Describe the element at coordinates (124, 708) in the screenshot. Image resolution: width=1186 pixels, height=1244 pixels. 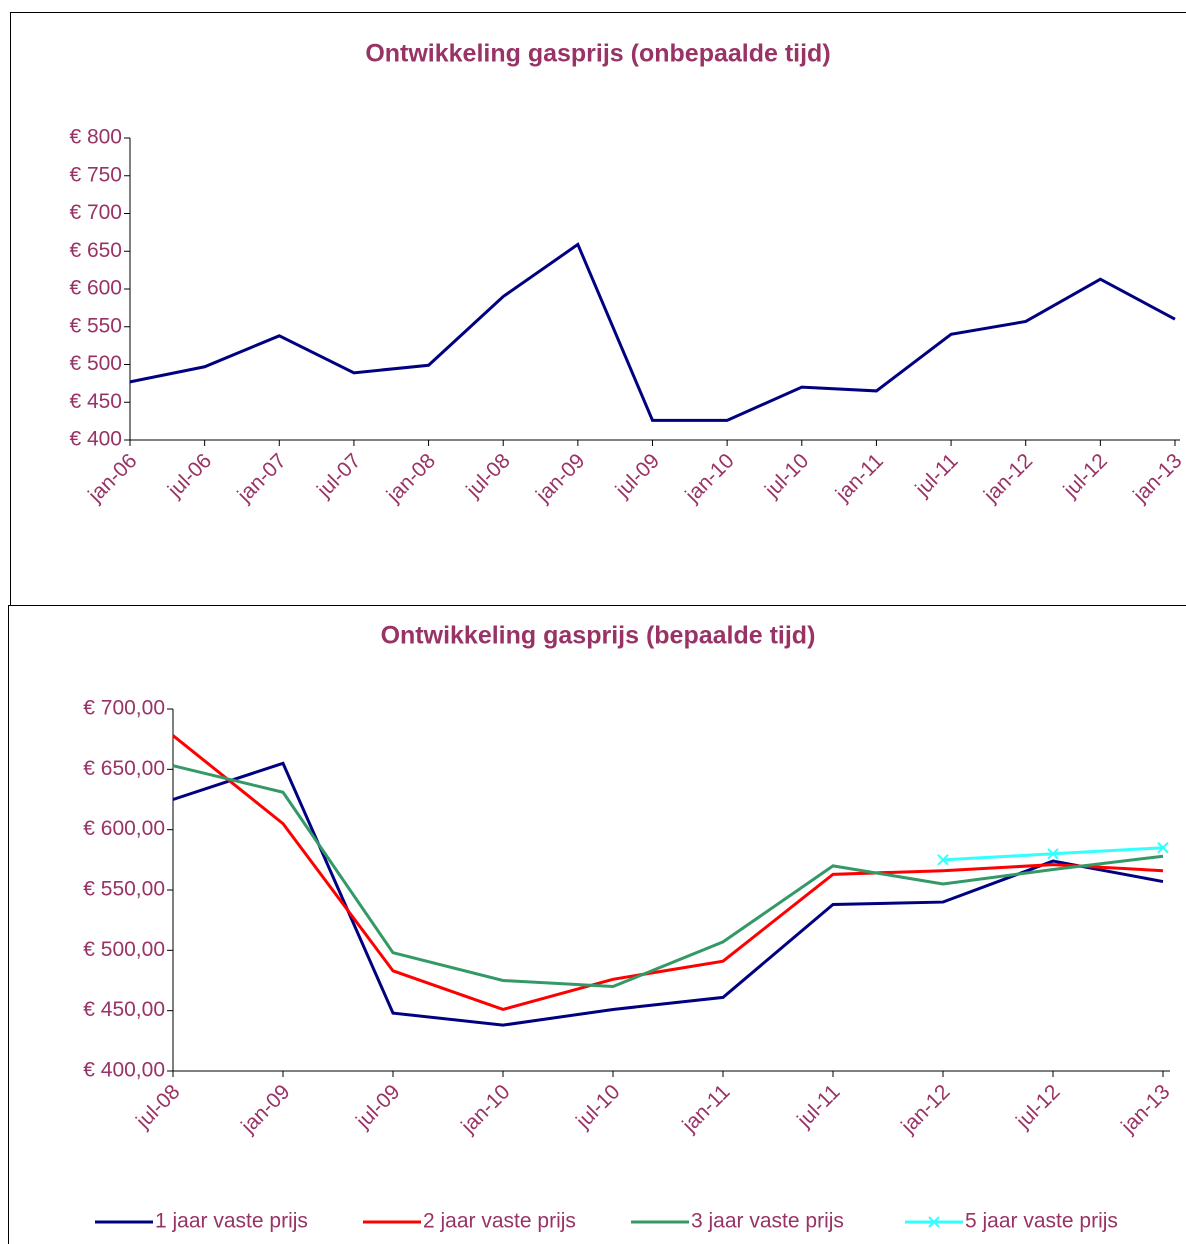
I see `y-tick-label: € 700,00` at that location.